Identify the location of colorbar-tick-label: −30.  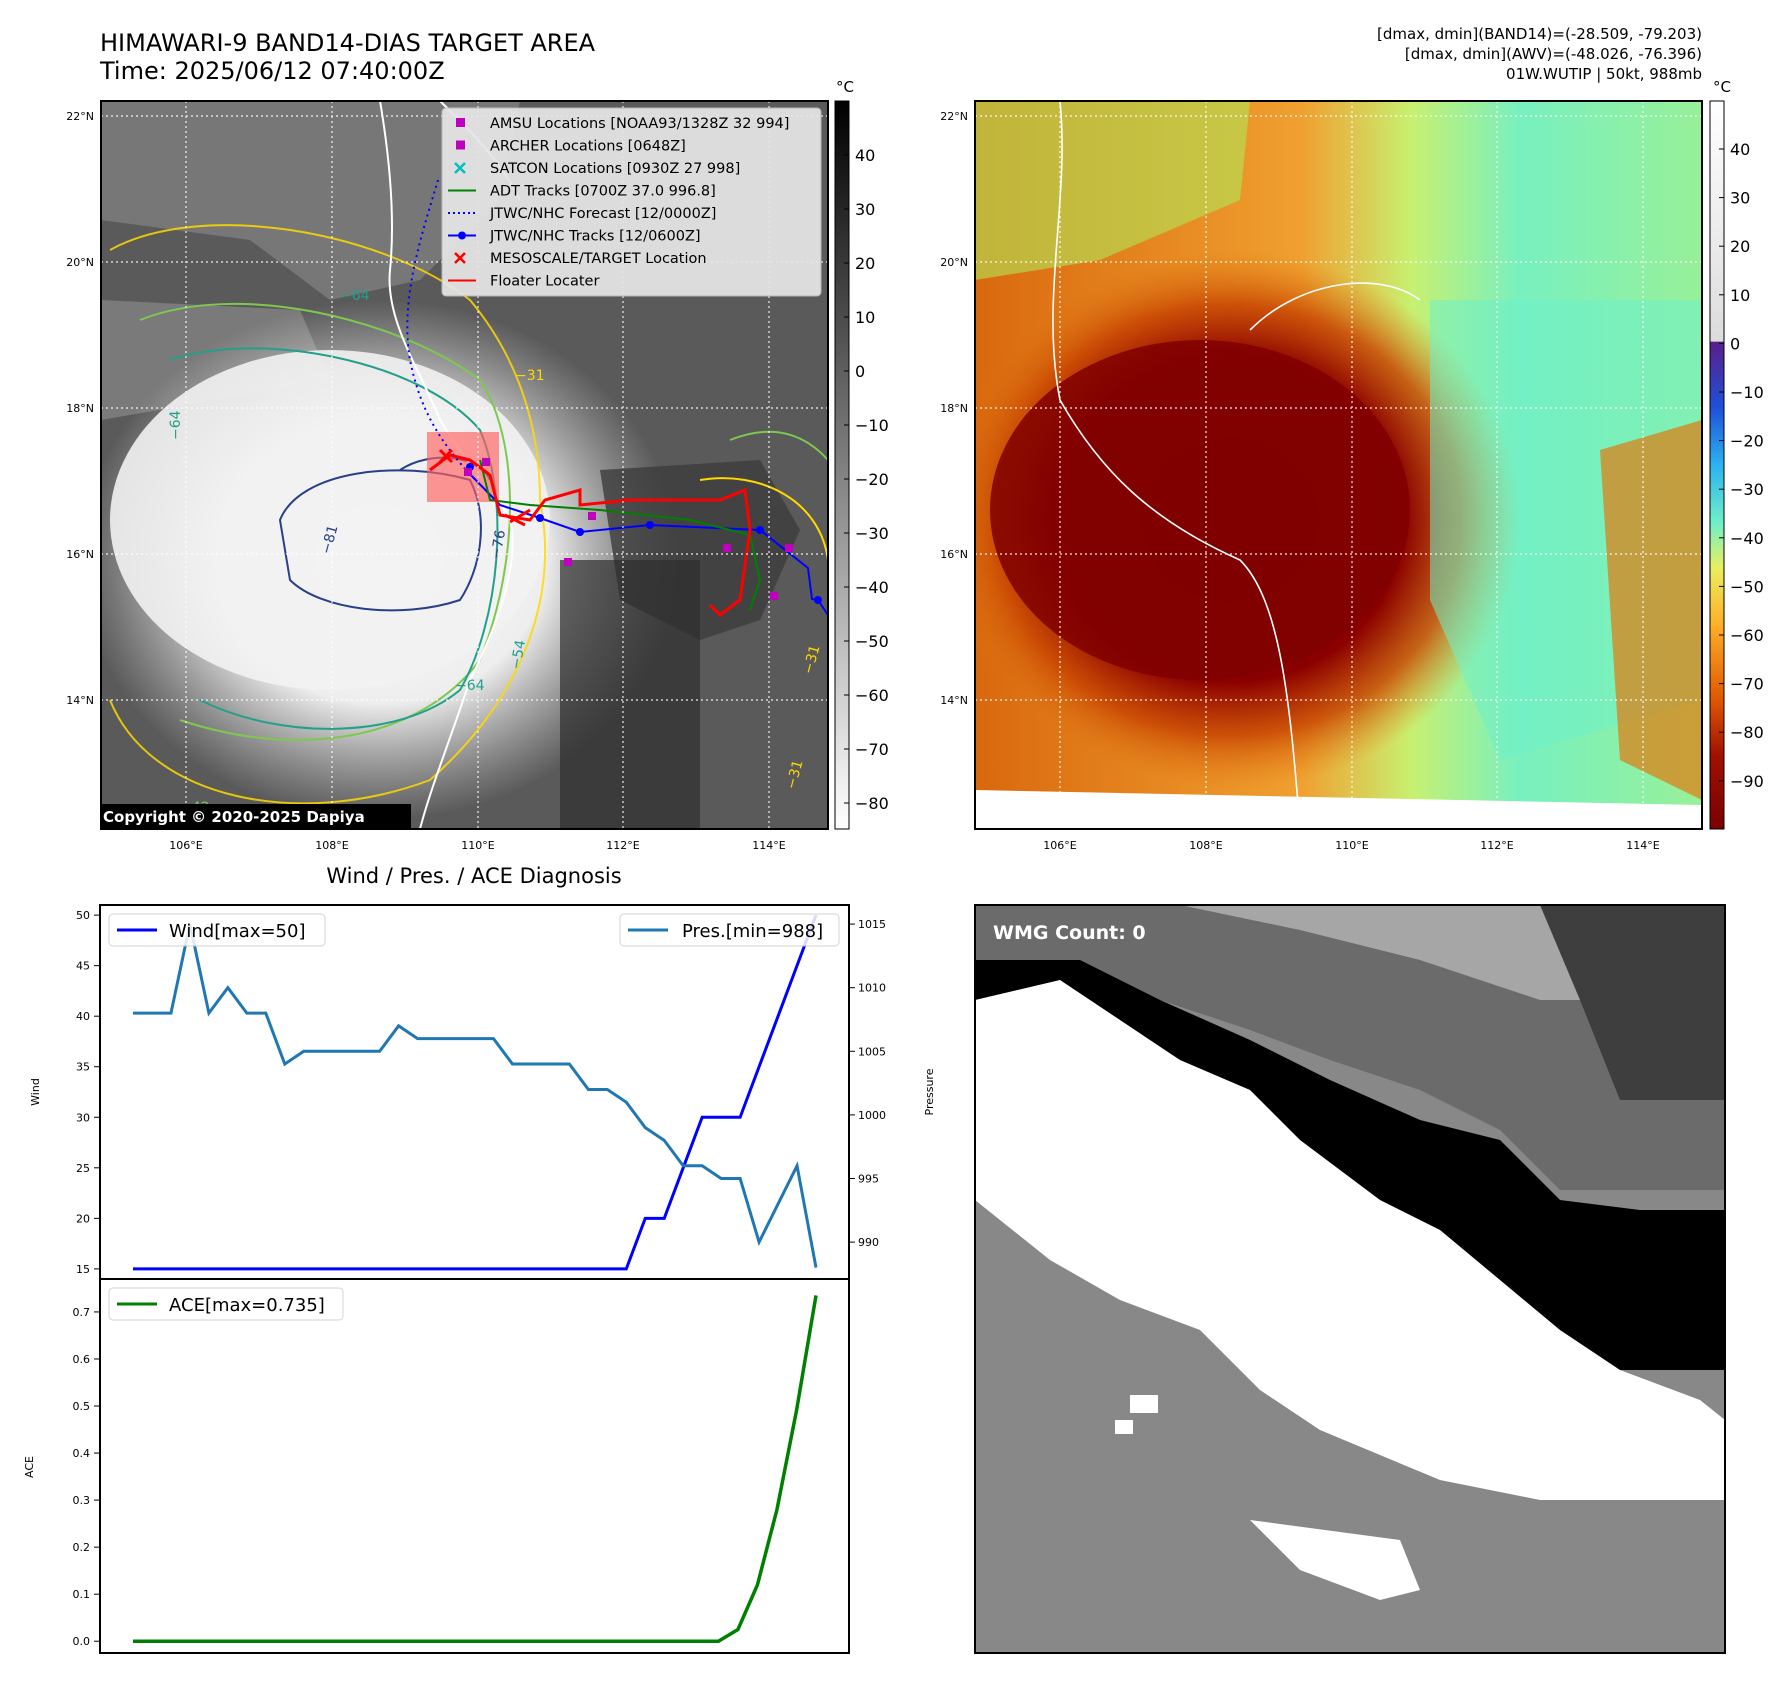
(872, 533).